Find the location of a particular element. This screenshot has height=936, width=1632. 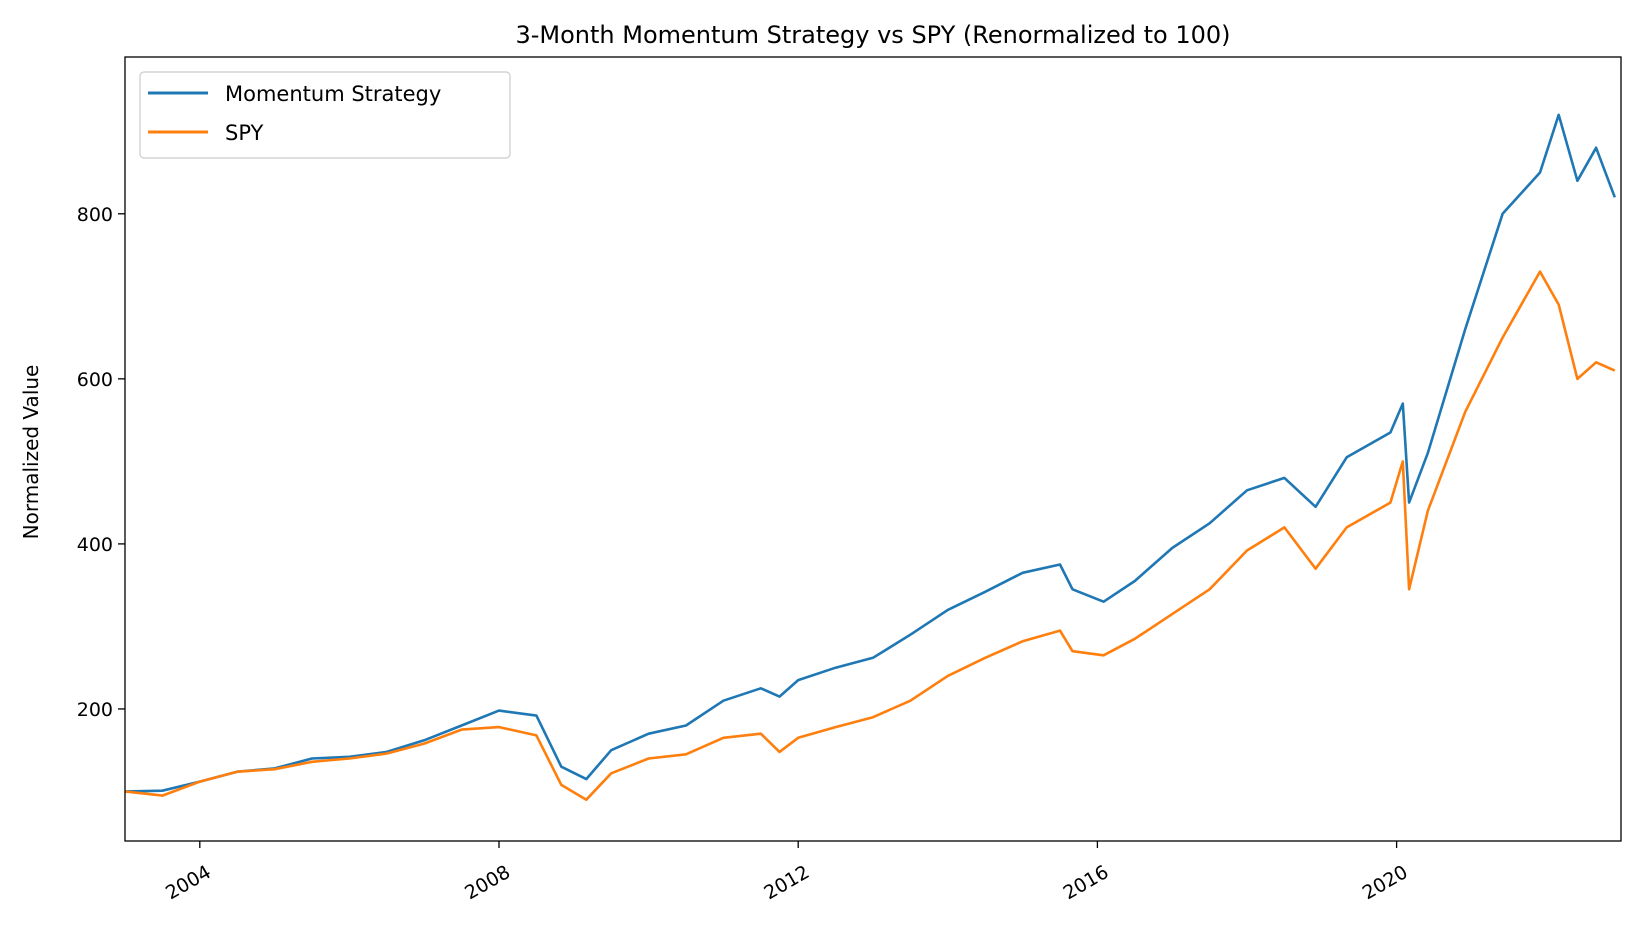

legend-label-spy: SPY is located at coordinates (244, 133).